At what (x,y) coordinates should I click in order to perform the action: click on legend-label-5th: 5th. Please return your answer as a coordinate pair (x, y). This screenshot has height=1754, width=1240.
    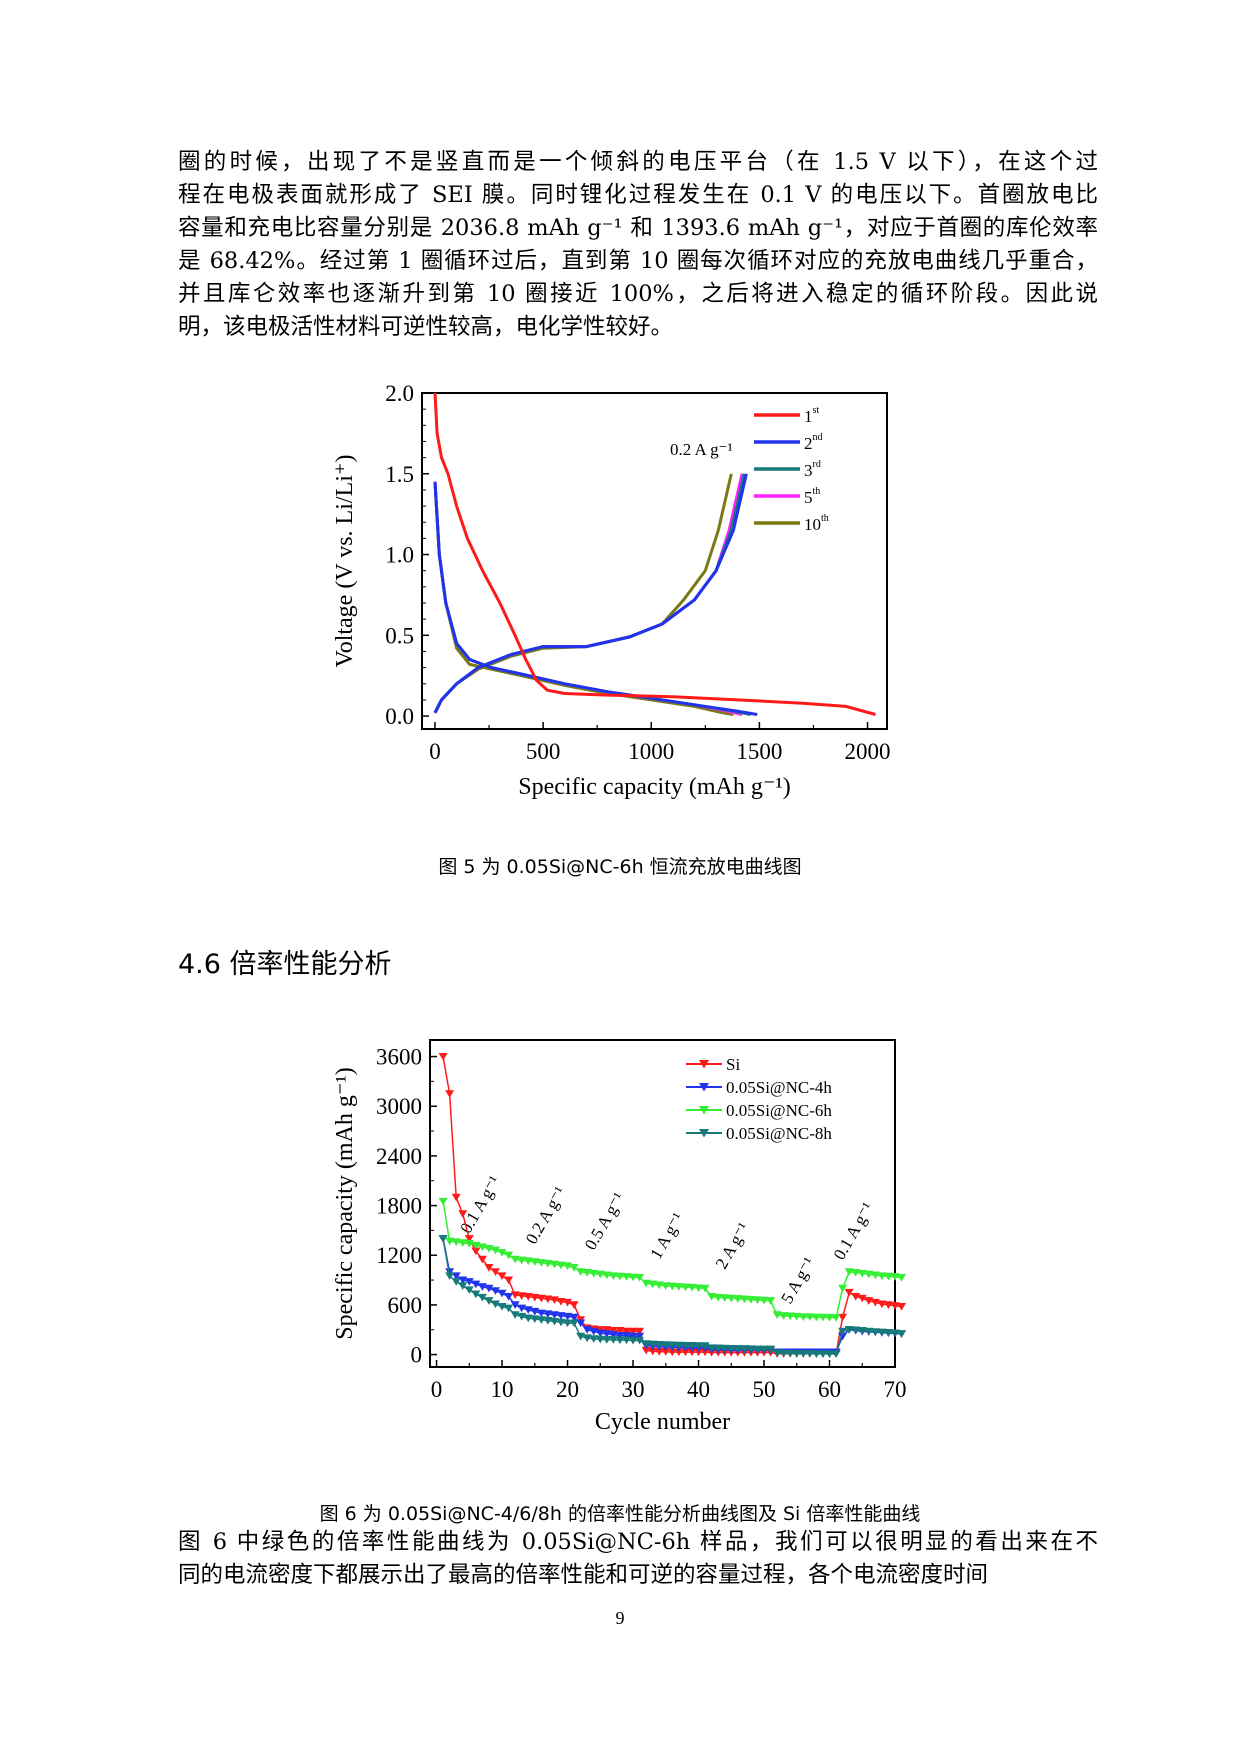
    Looking at the image, I should click on (812, 496).